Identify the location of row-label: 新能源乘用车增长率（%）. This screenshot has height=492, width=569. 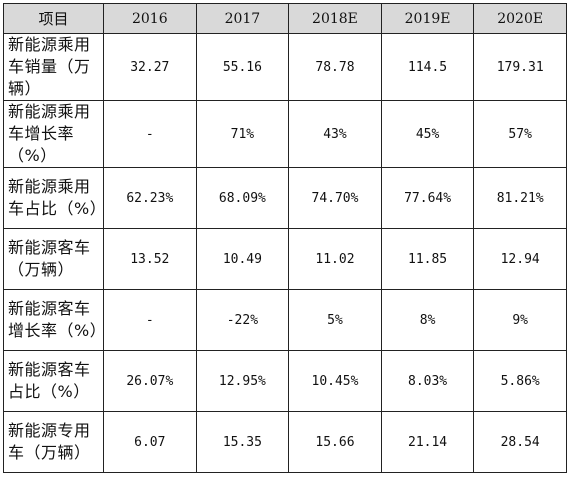
(53, 134).